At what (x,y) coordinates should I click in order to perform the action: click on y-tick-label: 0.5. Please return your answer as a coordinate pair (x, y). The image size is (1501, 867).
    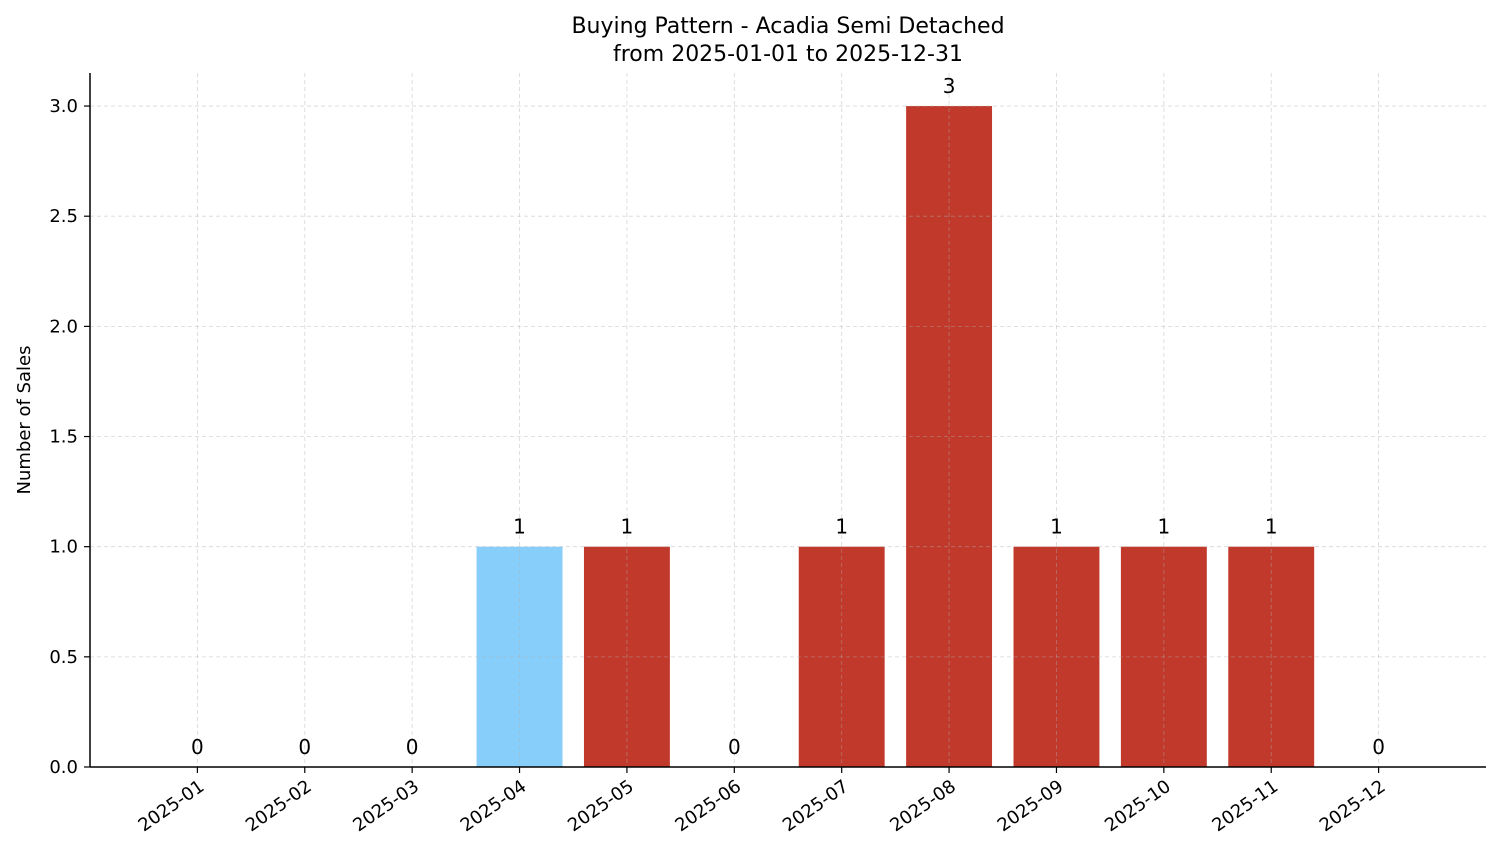
    Looking at the image, I should click on (63, 657).